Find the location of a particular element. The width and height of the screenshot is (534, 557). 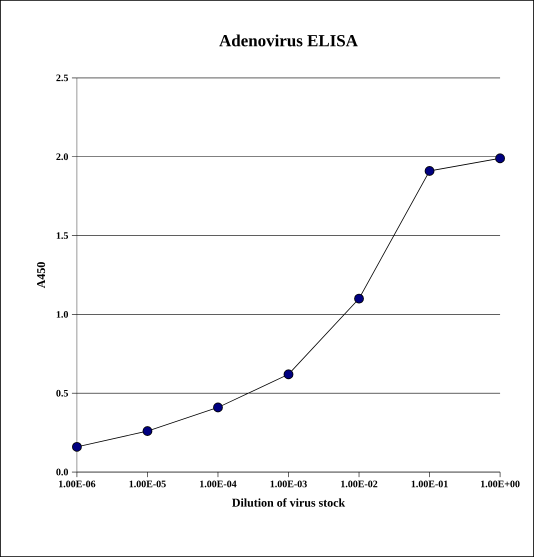

x-tick-label: 1.00E-02 is located at coordinates (359, 484).